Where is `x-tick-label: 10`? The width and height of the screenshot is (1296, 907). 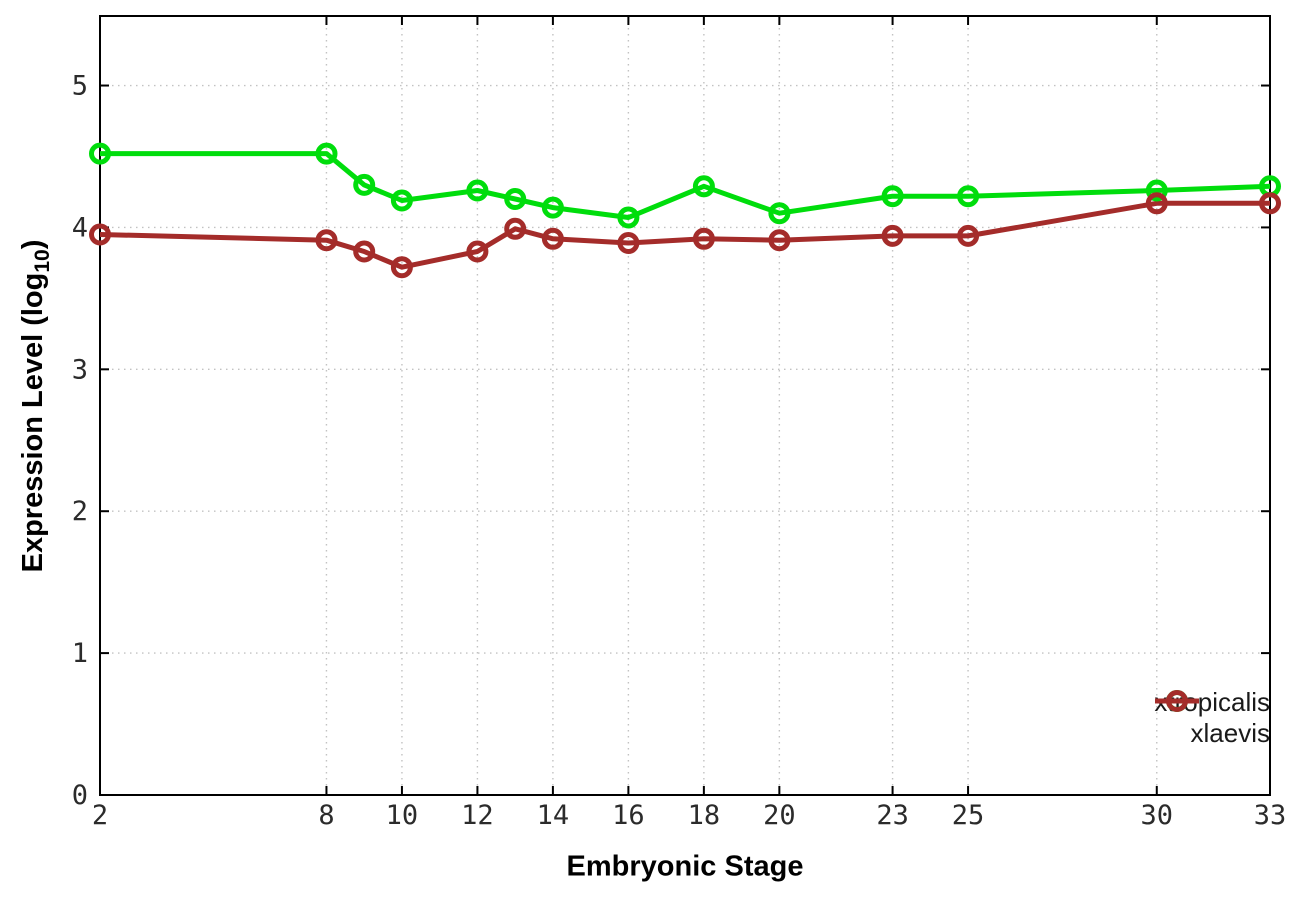
x-tick-label: 10 is located at coordinates (402, 815).